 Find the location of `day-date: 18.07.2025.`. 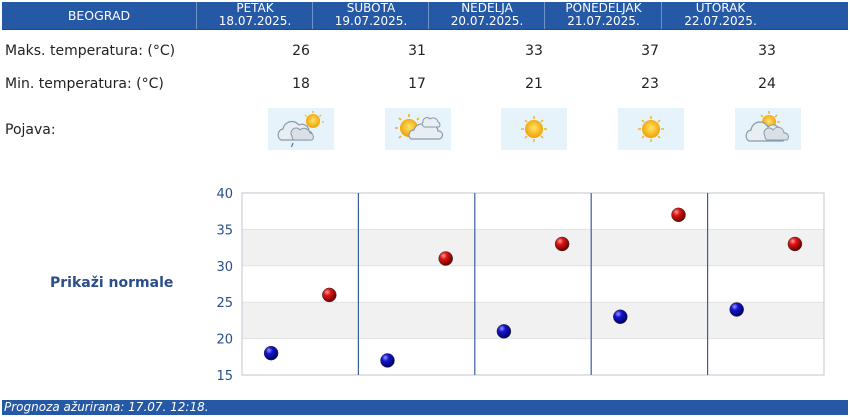

day-date: 18.07.2025. is located at coordinates (255, 21).